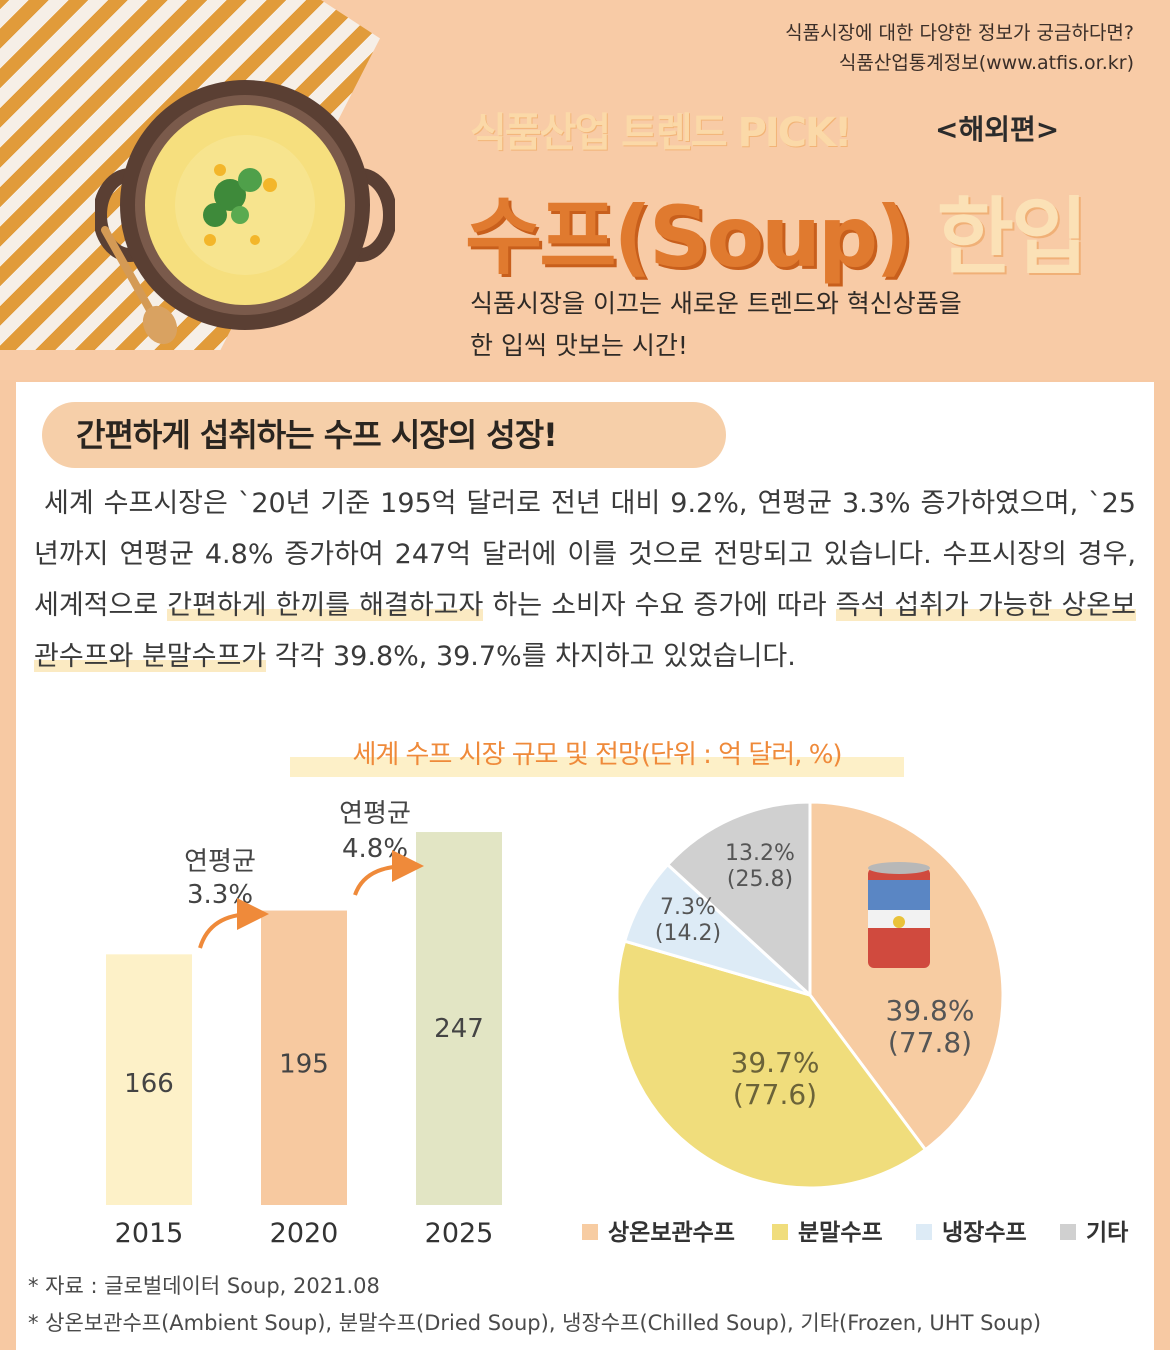 Image resolution: width=1170 pixels, height=1350 pixels. I want to click on para-text-c: 각각 39.8%, 39.7%를 차지하고 있었습니다., so click(531, 656).